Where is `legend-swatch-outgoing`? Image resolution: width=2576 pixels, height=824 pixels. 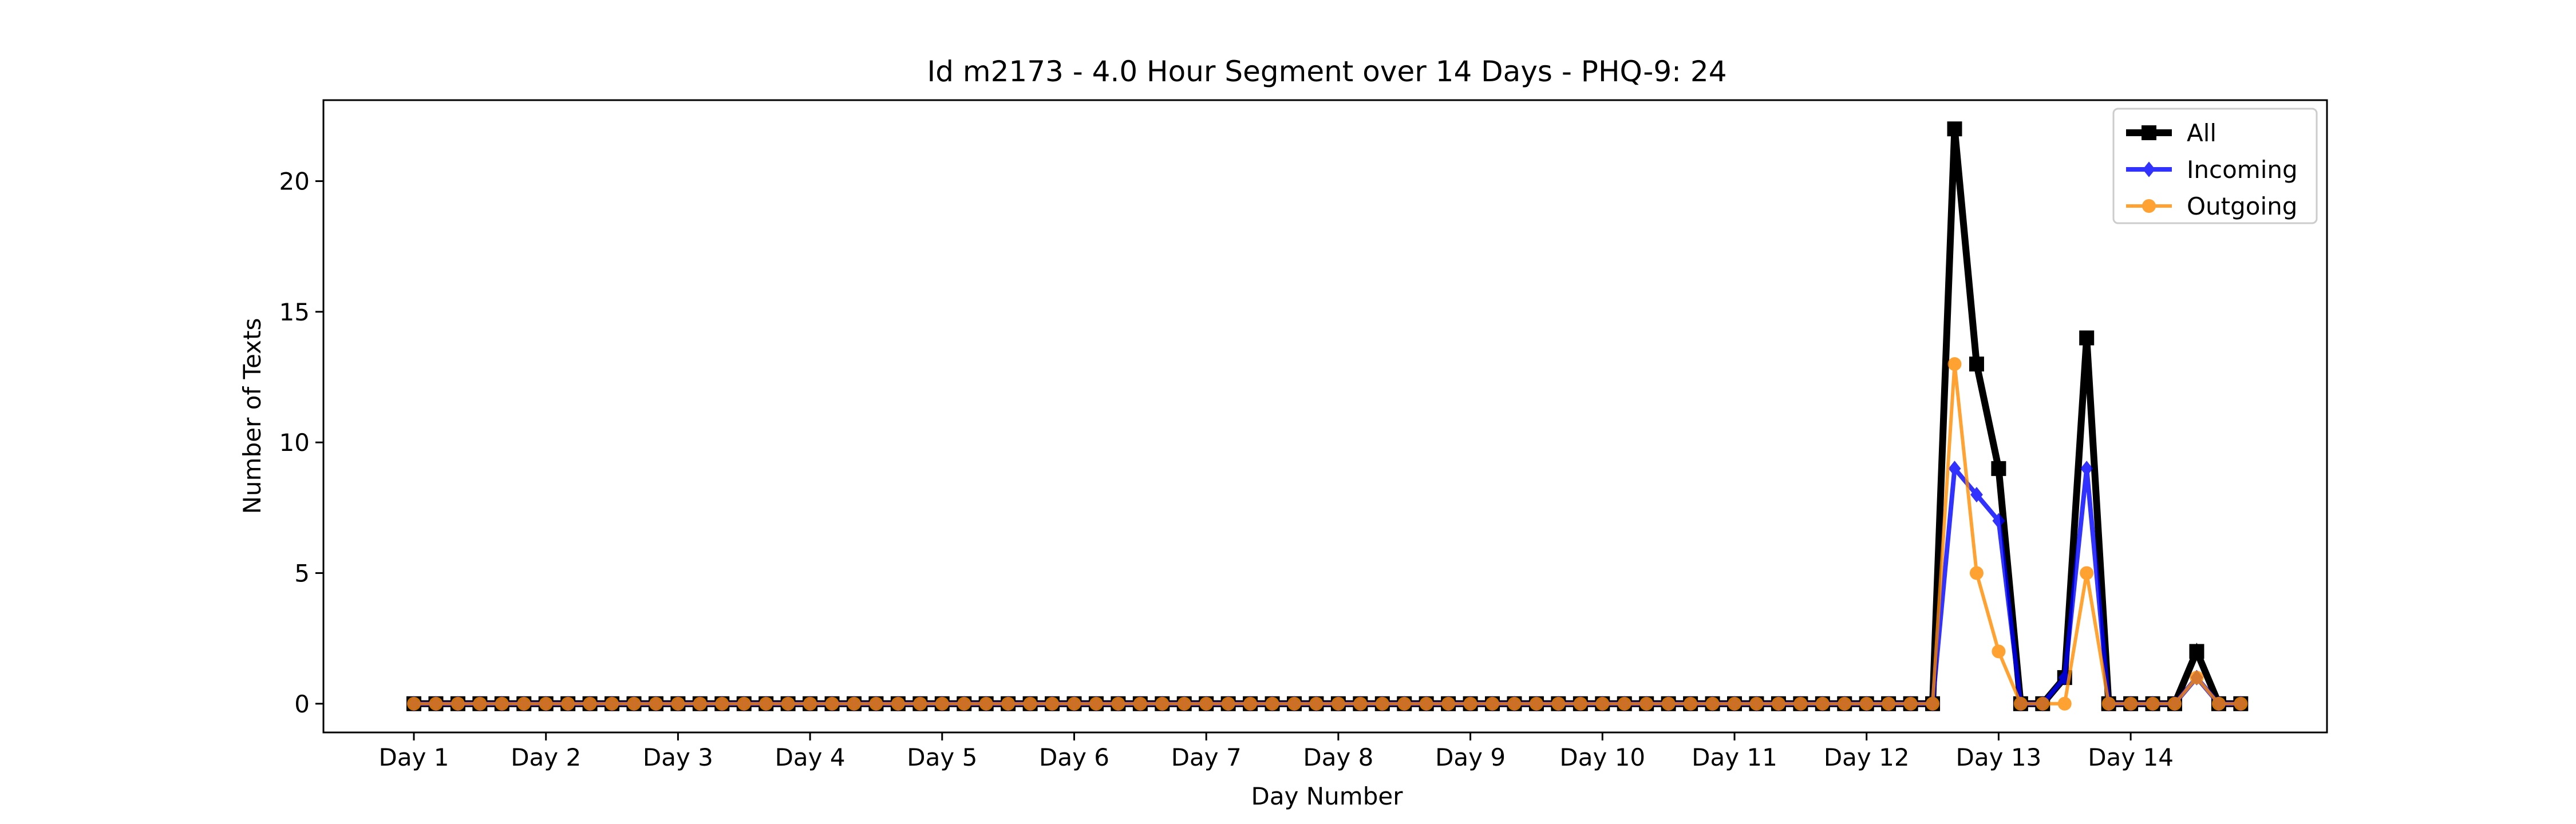
legend-swatch-outgoing is located at coordinates (2149, 206).